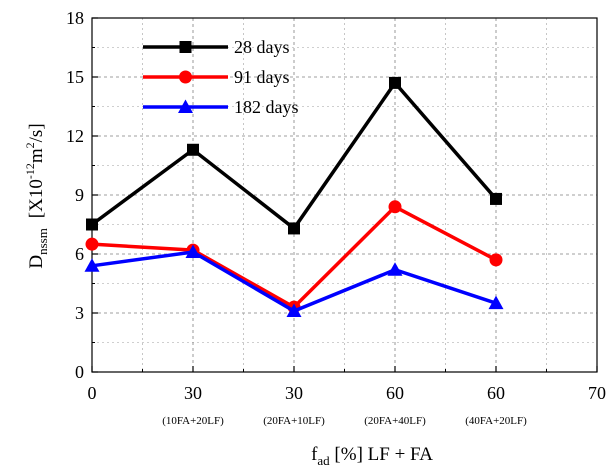 This screenshot has width=610, height=470. Describe the element at coordinates (36, 262) in the screenshot. I see `y-axis-symbol: D` at that location.